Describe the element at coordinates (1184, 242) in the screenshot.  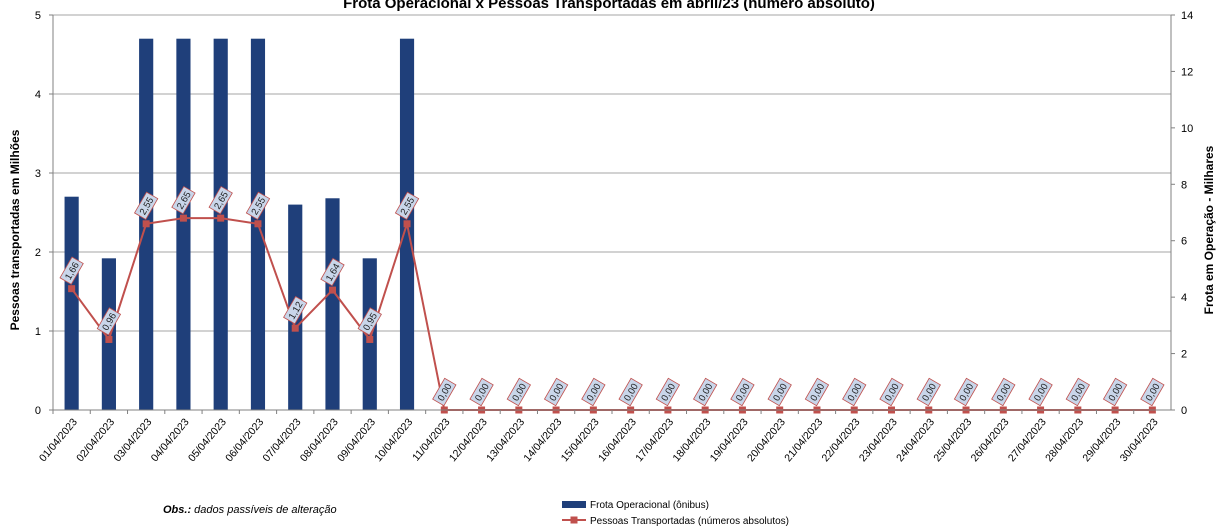
I see `y2-tick-label-3: 6` at that location.